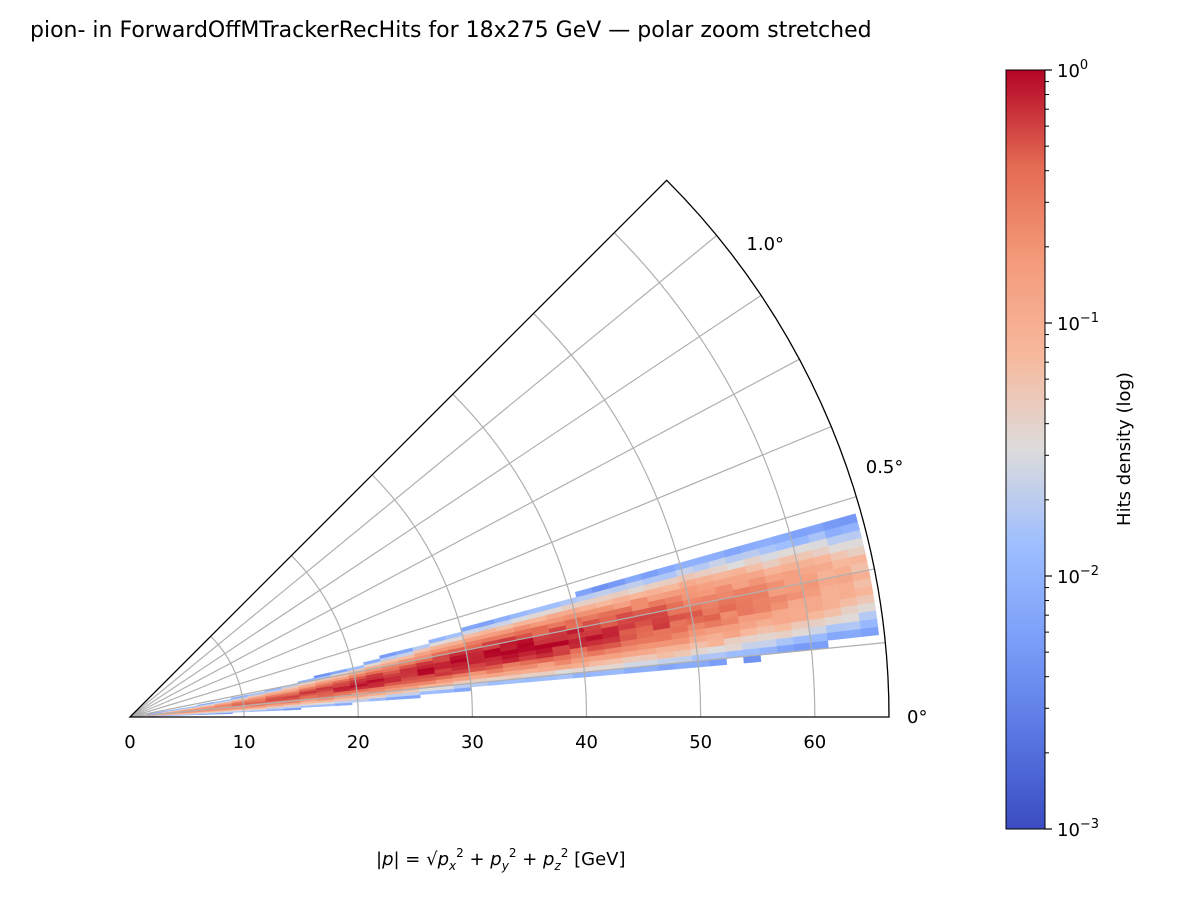 This screenshot has height=900, width=1200. Describe the element at coordinates (586, 742) in the screenshot. I see `r-tick-label: 40` at that location.